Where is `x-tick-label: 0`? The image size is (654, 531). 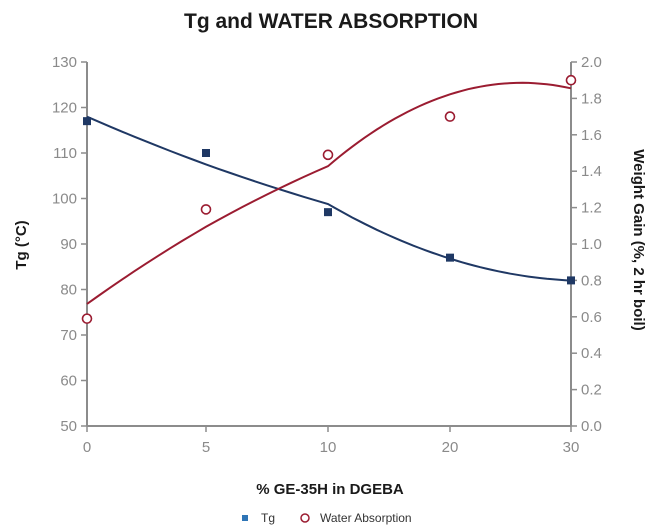 x-tick-label: 0 is located at coordinates (87, 447).